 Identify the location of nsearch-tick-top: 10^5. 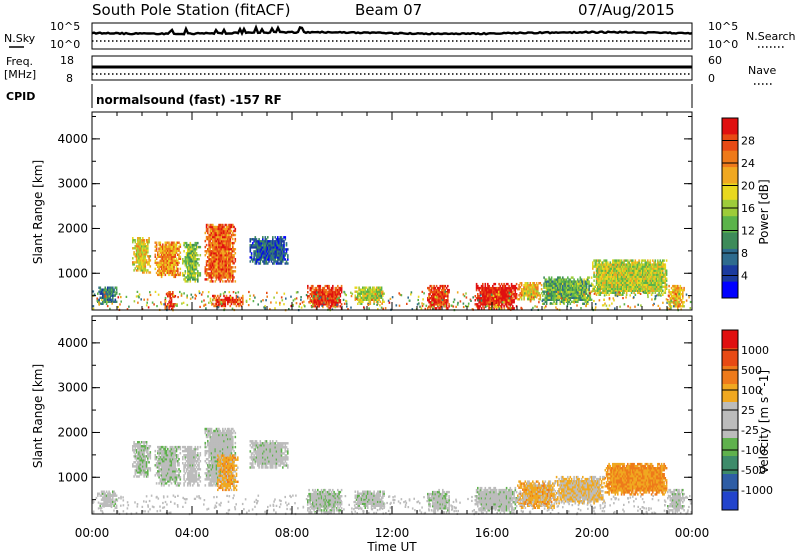
(723, 26).